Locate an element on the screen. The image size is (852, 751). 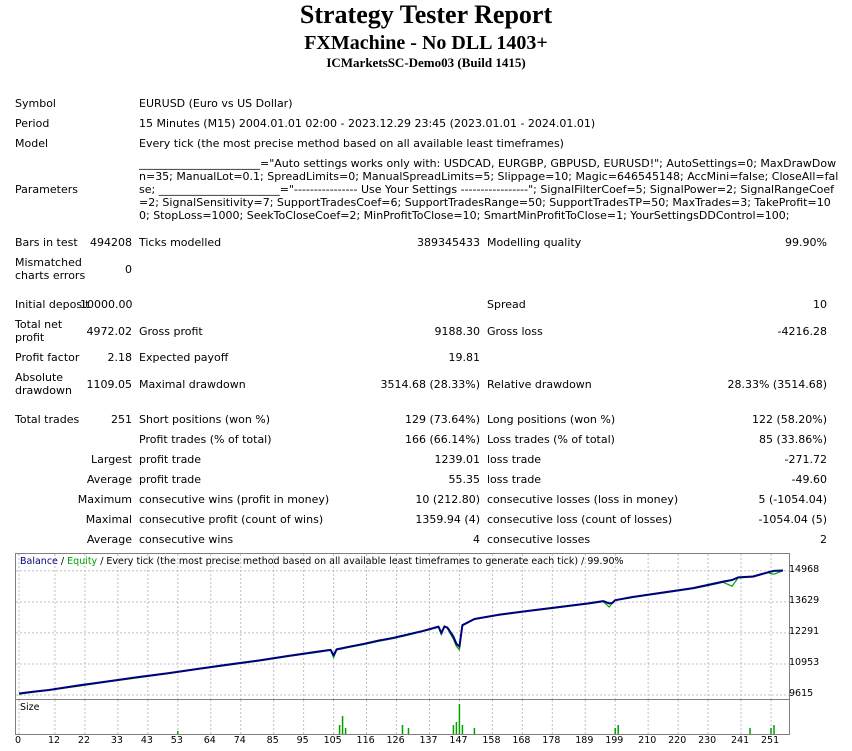
x-tick-label: 85 is located at coordinates (272, 740).